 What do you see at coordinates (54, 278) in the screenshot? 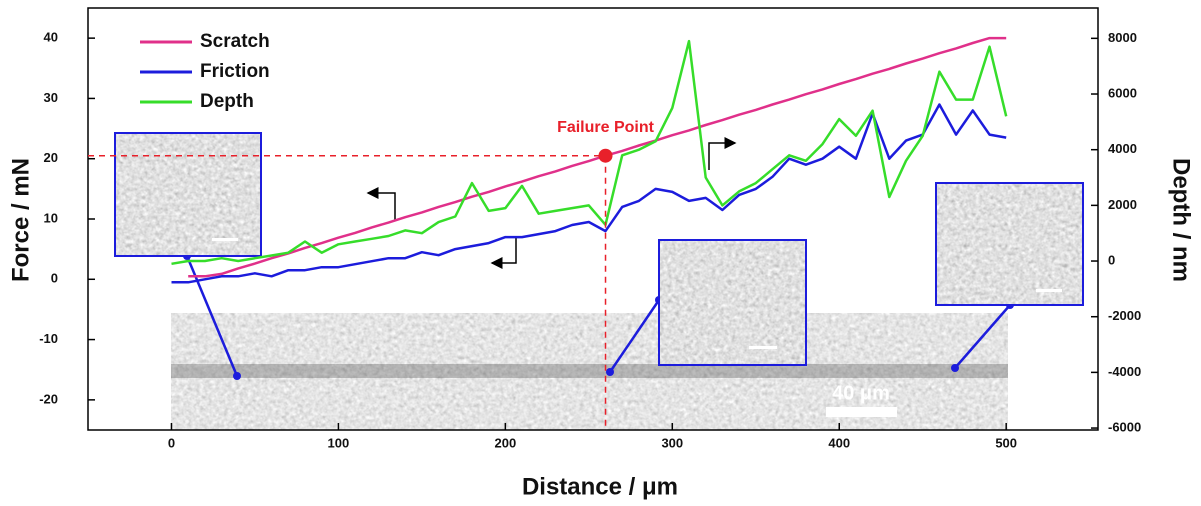
I see `y-tick-label: 0` at bounding box center [54, 278].